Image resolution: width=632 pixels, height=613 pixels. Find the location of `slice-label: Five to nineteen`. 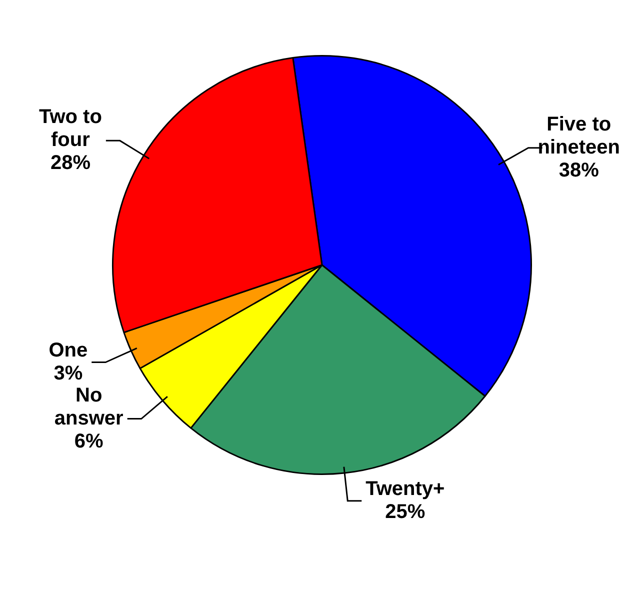

slice-label: Five to nineteen is located at coordinates (579, 135).